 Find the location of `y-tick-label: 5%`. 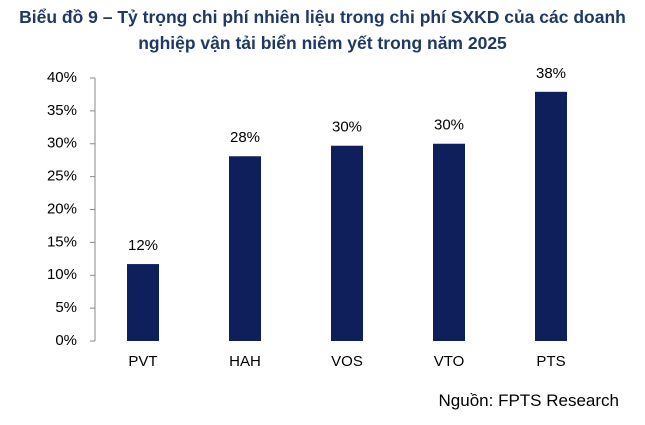

y-tick-label: 5% is located at coordinates (66, 307).